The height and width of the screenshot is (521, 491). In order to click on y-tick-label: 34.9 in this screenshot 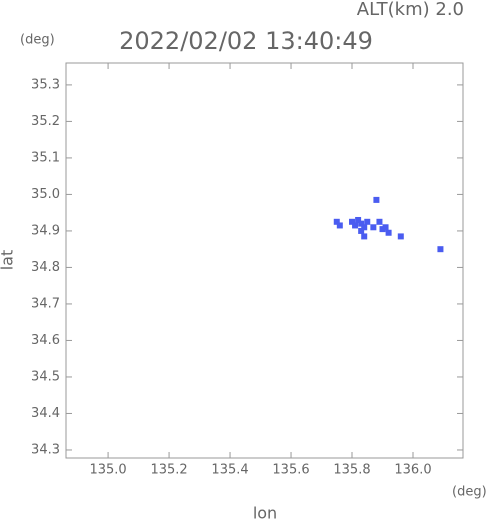, I will do `click(45, 230)`.